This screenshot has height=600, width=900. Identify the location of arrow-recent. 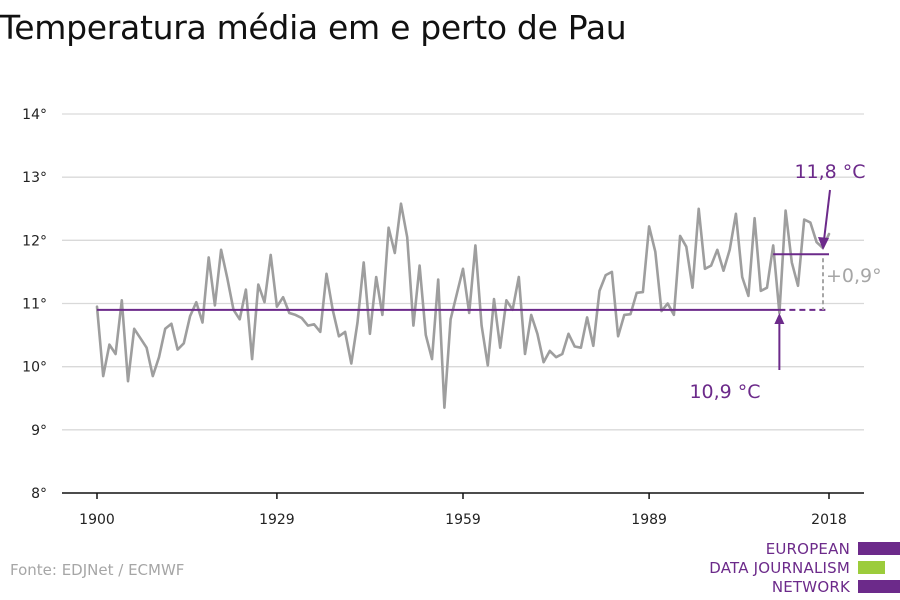
(827, 215).